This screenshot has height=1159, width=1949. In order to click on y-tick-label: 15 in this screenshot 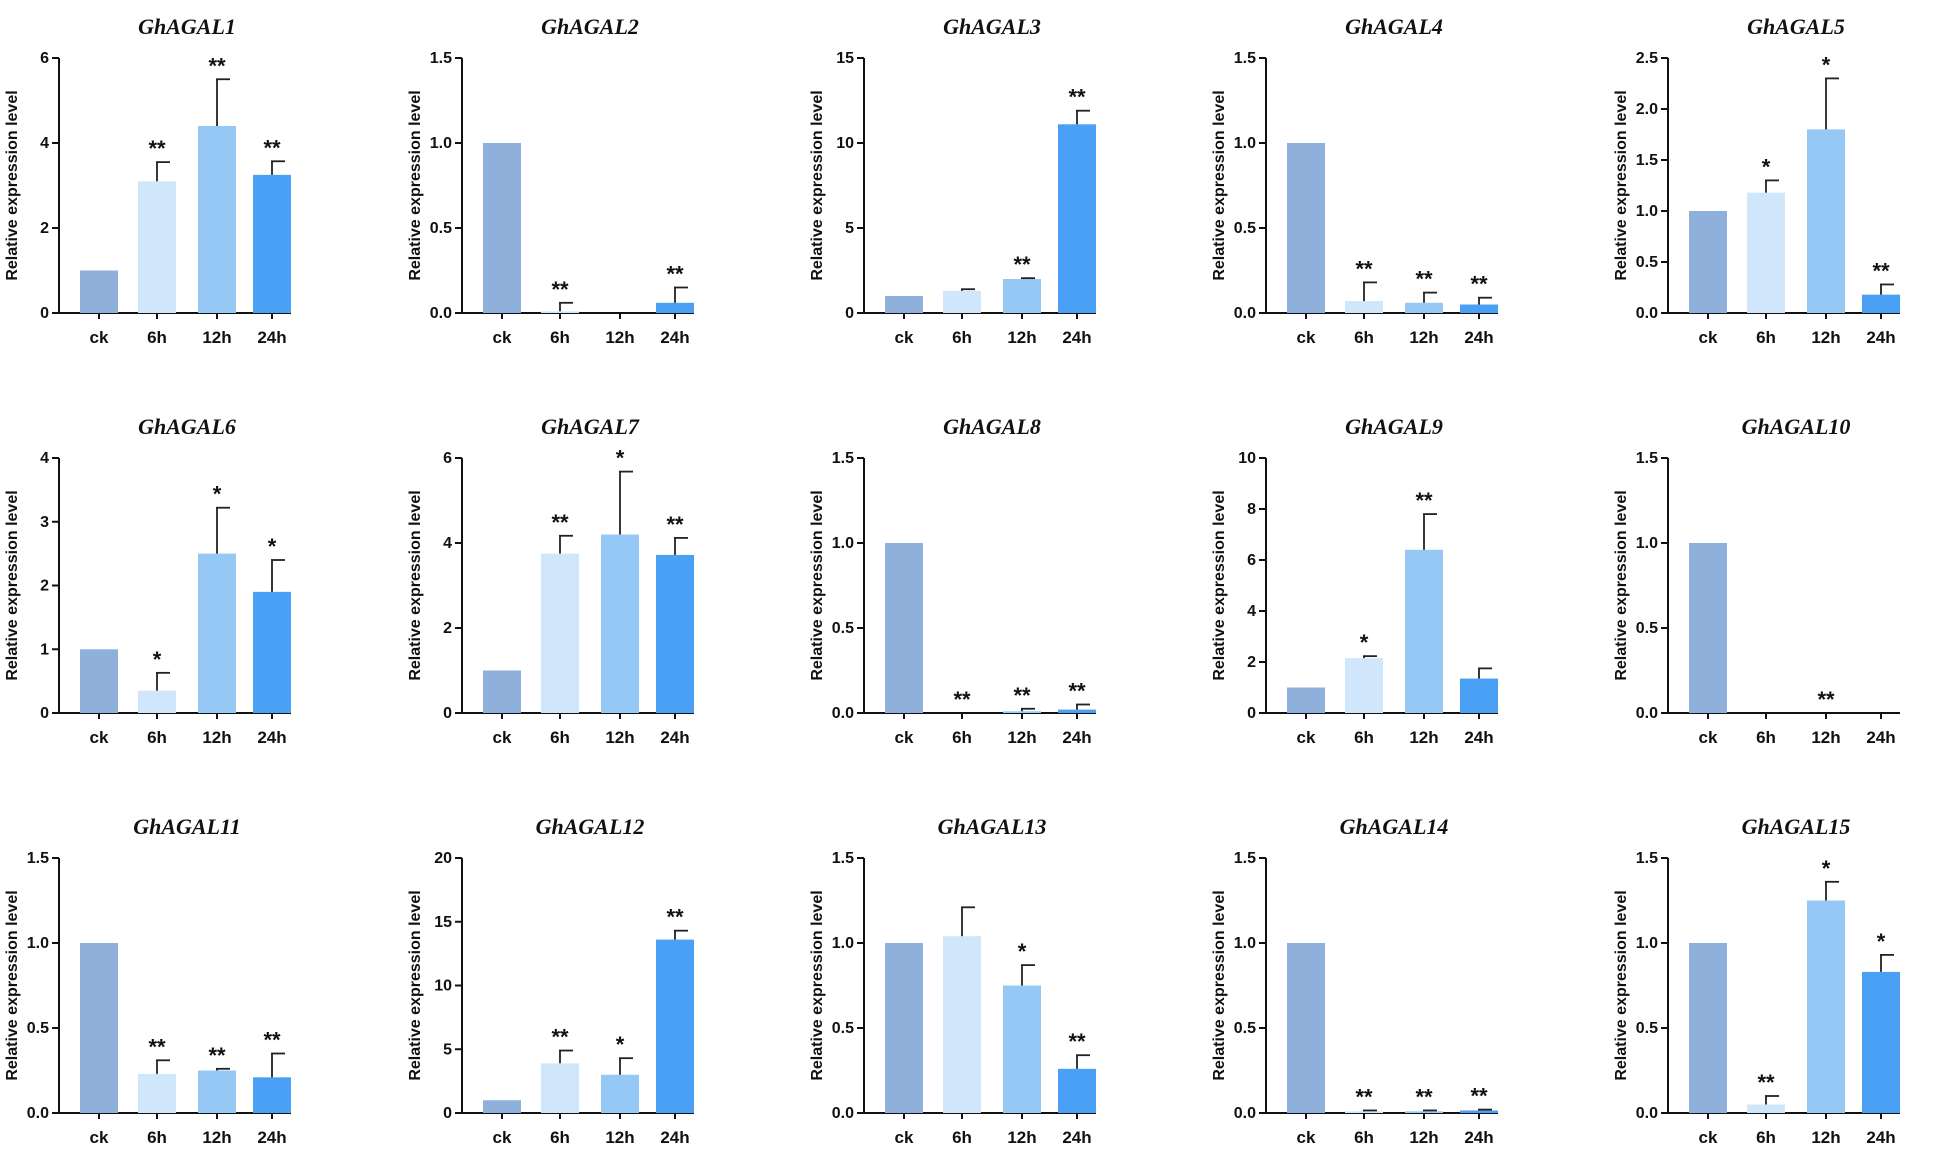, I will do `click(845, 58)`.